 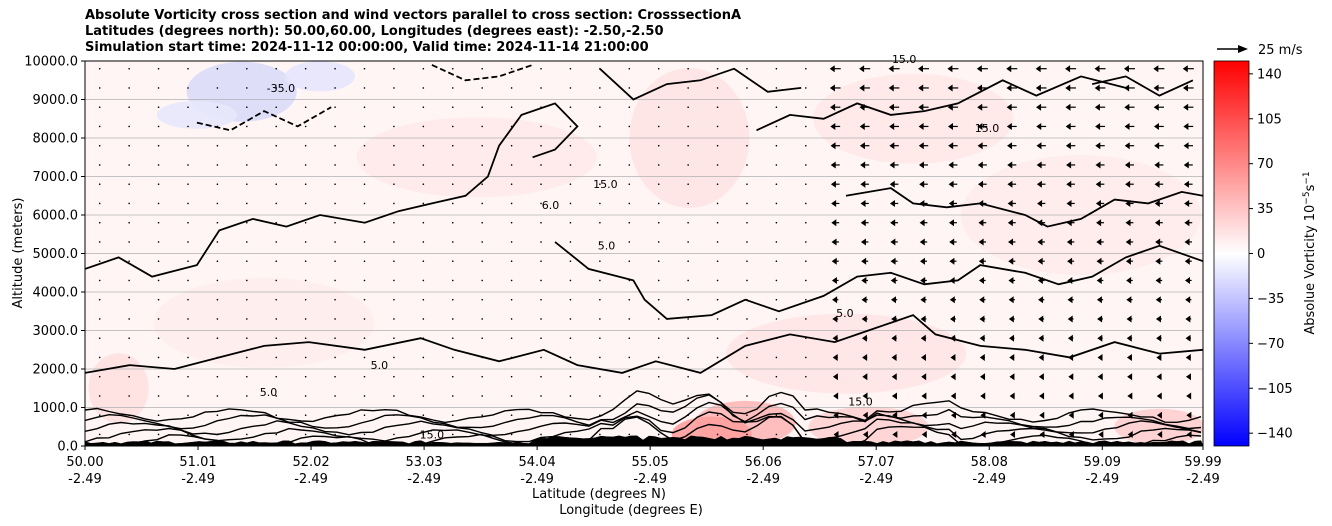 What do you see at coordinates (1271, 254) in the screenshot?
I see `colorbar-ticks: 140 105 70 35 0 −35 −70 −105 −140` at bounding box center [1271, 254].